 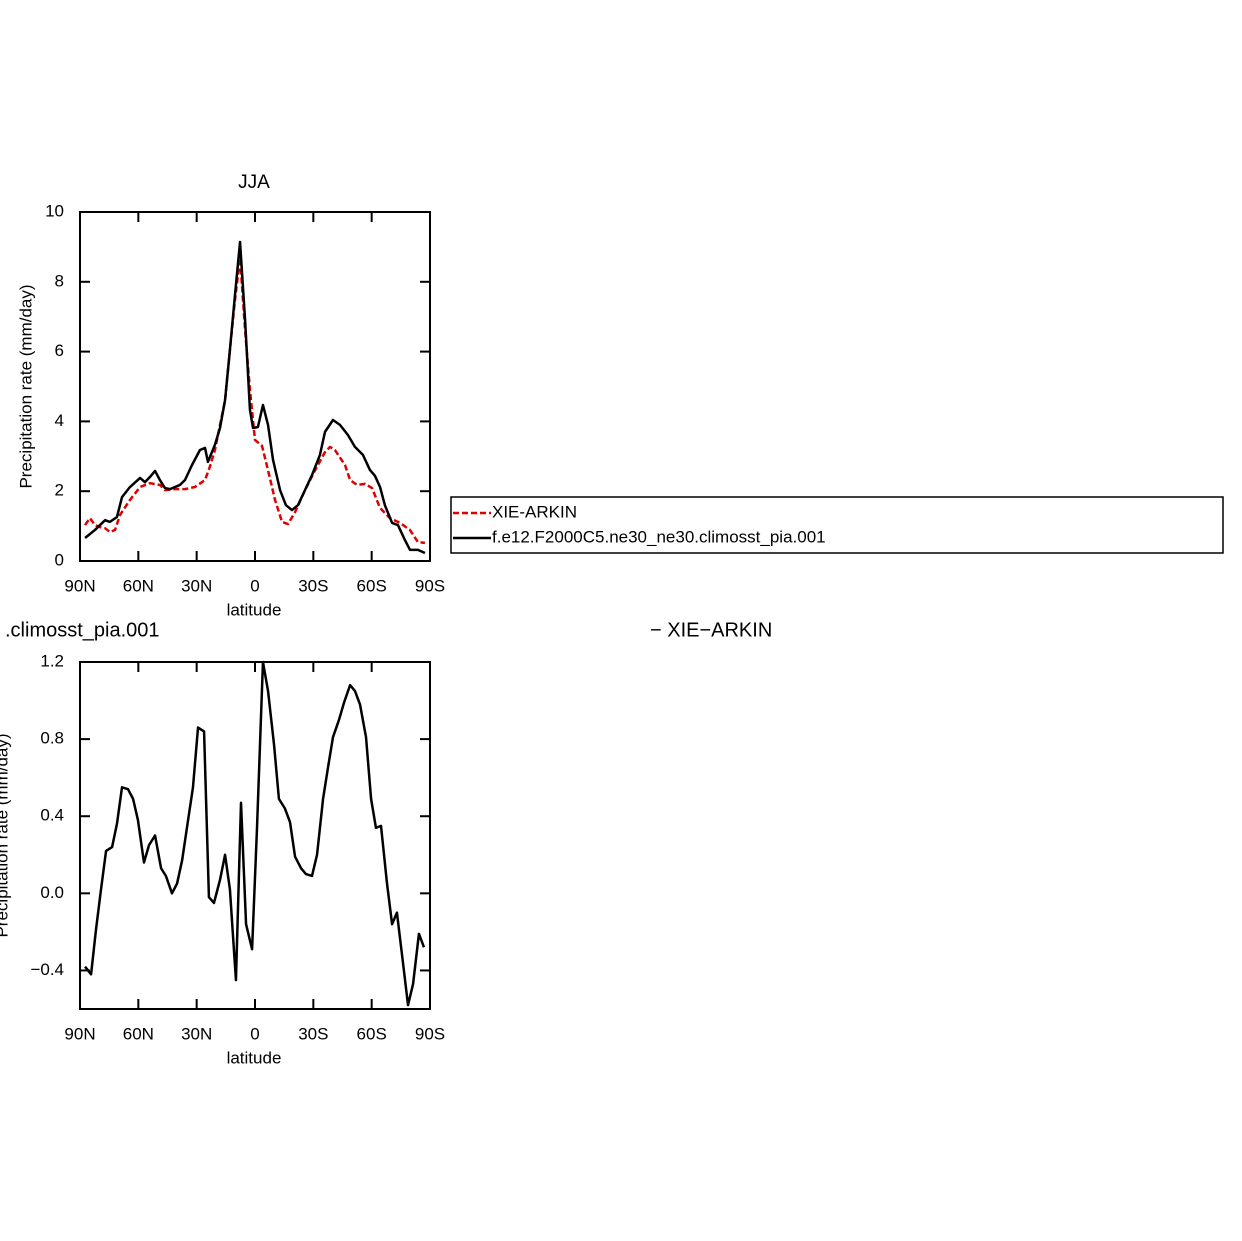 What do you see at coordinates (59, 559) in the screenshot?
I see `y-tick-label: 0` at bounding box center [59, 559].